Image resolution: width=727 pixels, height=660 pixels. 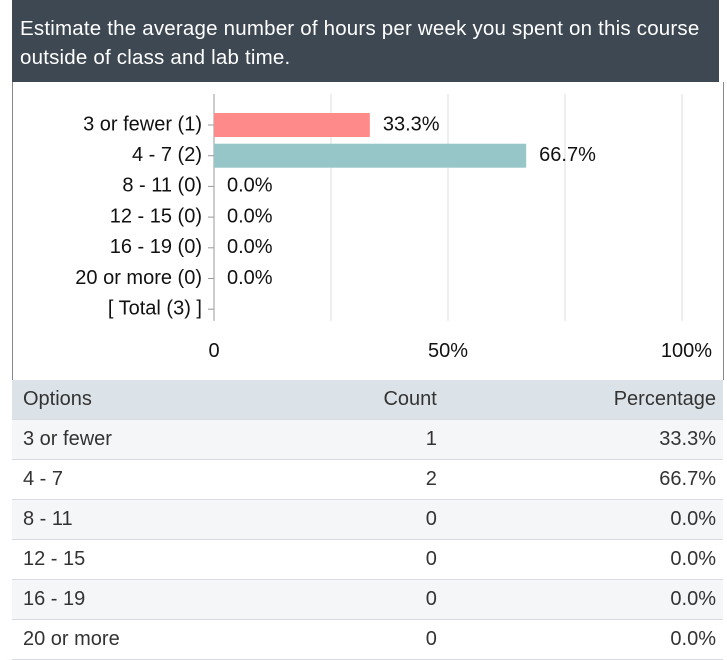 What do you see at coordinates (686, 351) in the screenshot?
I see `x-tick-label: 100%` at bounding box center [686, 351].